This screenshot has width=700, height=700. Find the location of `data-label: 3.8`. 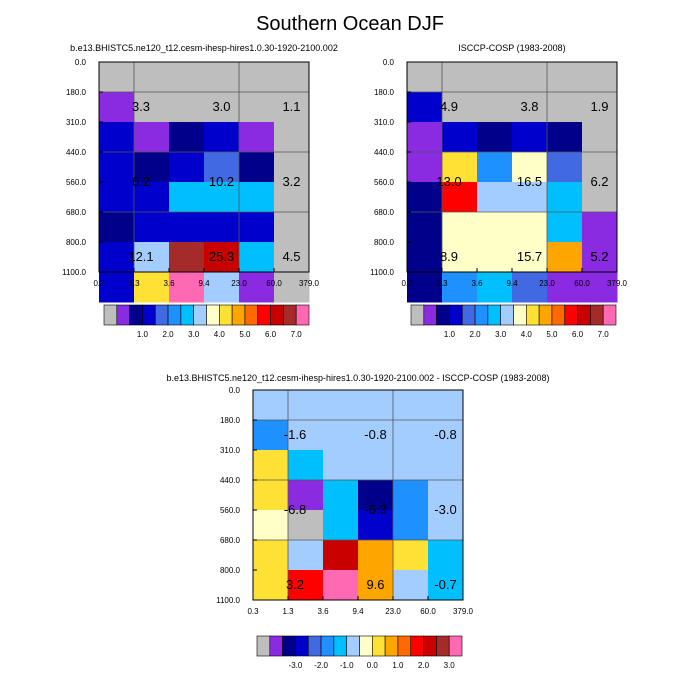

data-label: 3.8 is located at coordinates (529, 106).